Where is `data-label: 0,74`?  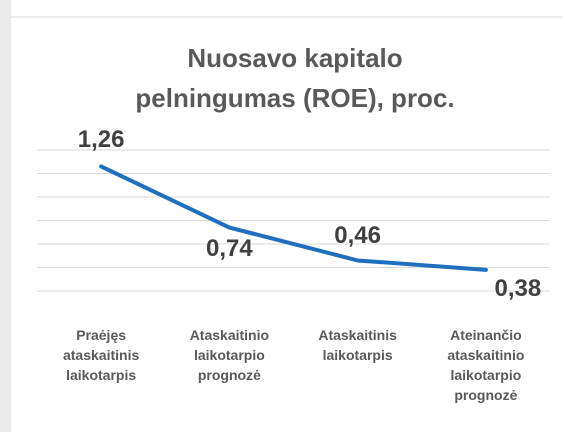
data-label: 0,74 is located at coordinates (229, 248).